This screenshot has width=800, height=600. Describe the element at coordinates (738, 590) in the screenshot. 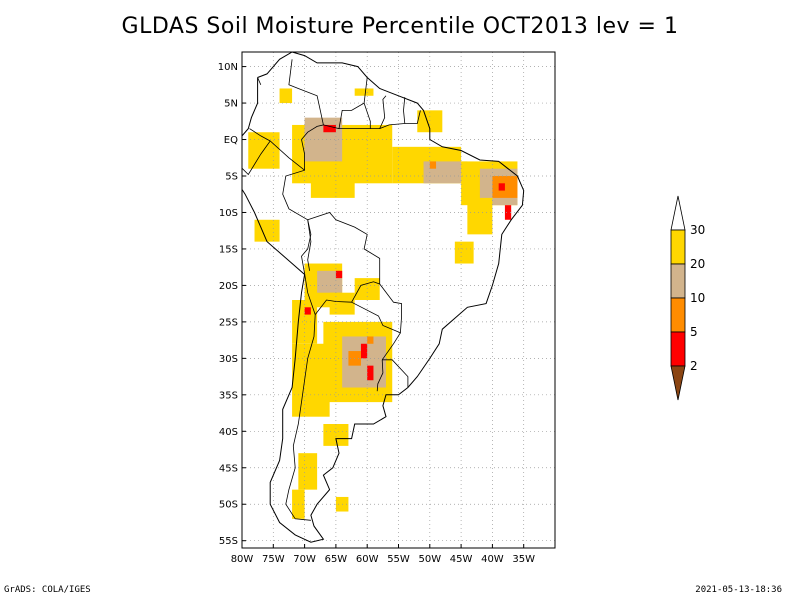

I see `footer-timestamp: 2021-05-13-18:36` at that location.